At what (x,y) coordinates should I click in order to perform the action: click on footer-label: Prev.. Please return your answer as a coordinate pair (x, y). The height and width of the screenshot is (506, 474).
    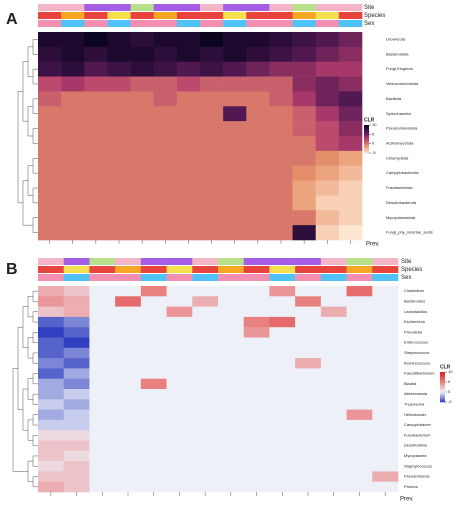
    Looking at the image, I should click on (373, 245).